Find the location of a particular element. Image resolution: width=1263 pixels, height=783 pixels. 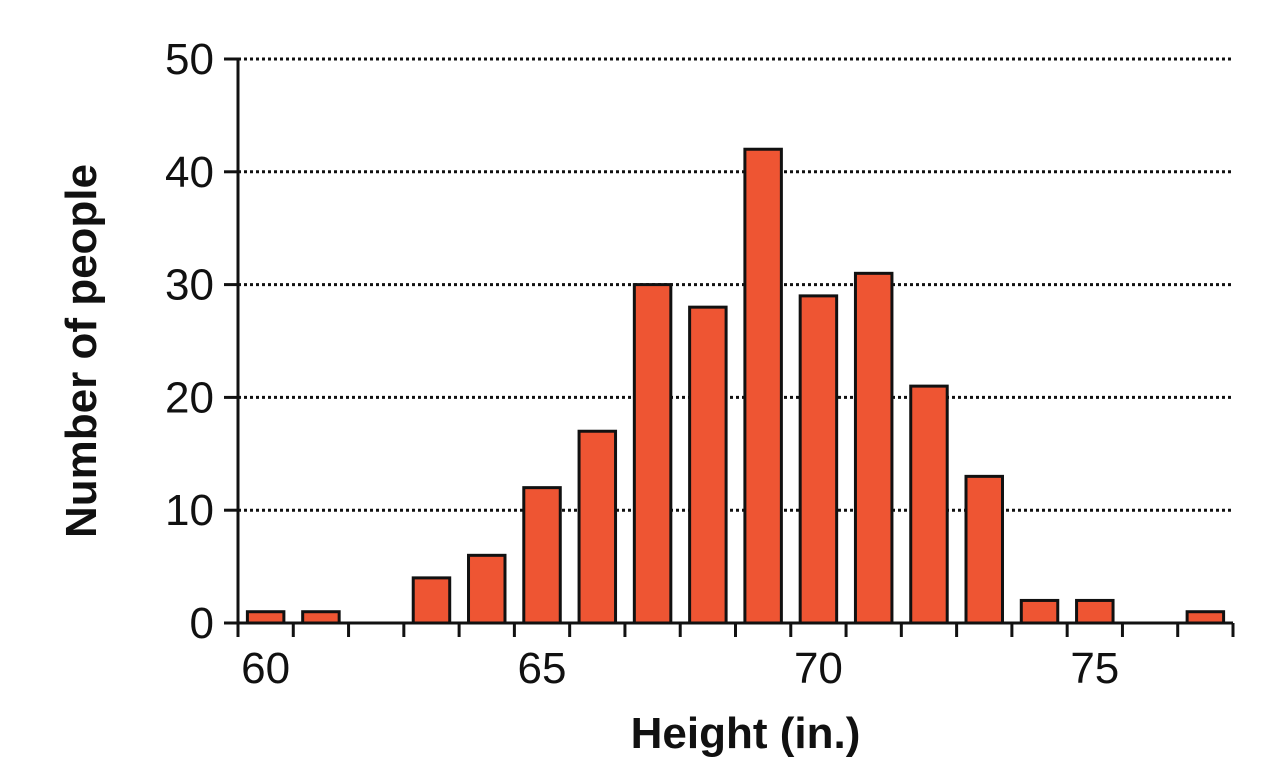

y-tick-label-30: 30 is located at coordinates (189, 285).